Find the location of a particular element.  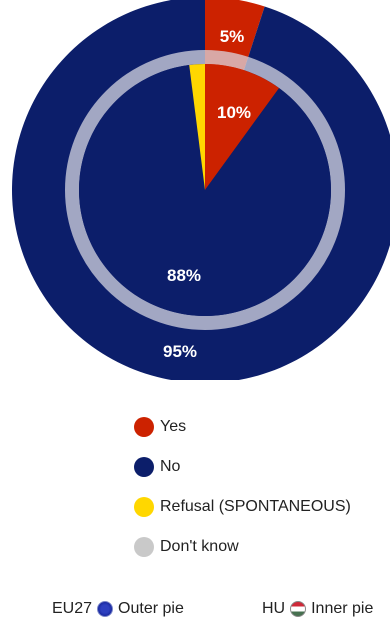

slice-labels: 5% 95% 10% 88% is located at coordinates (207, 194).